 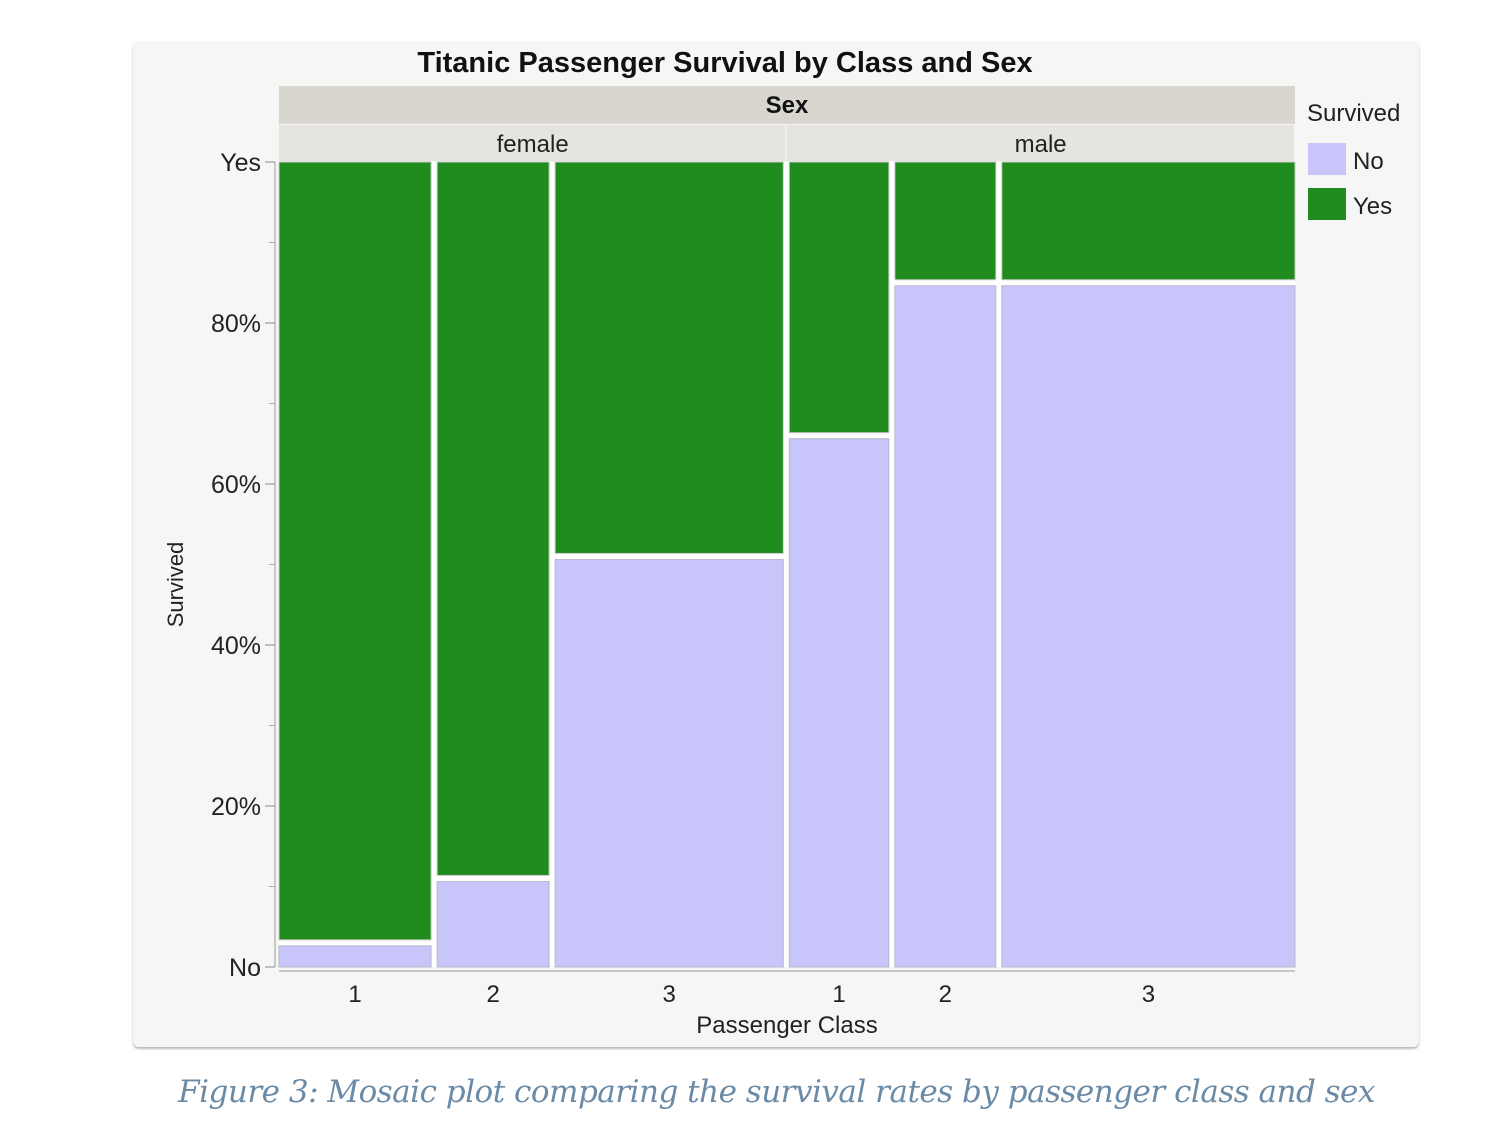 I want to click on x-axis-label: Passenger Class, so click(x=786, y=1025).